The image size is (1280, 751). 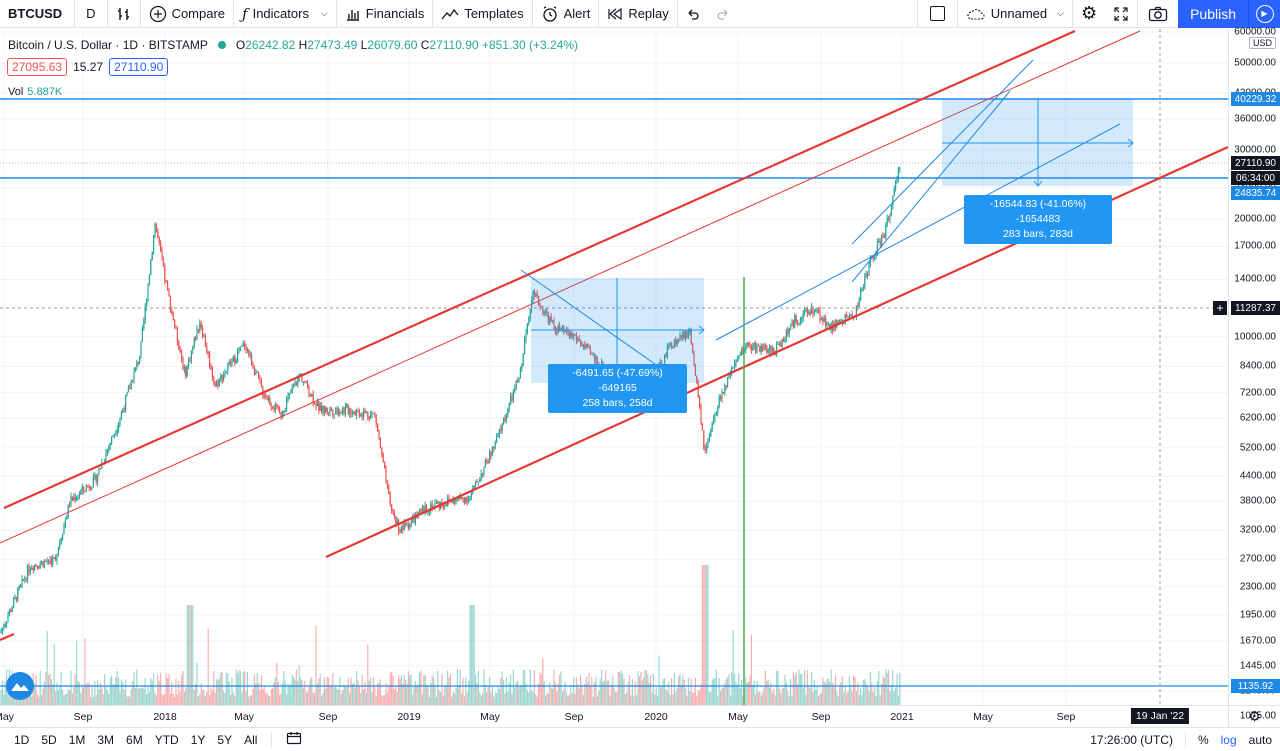 I want to click on channel-lower-left-line, so click(x=7, y=637).